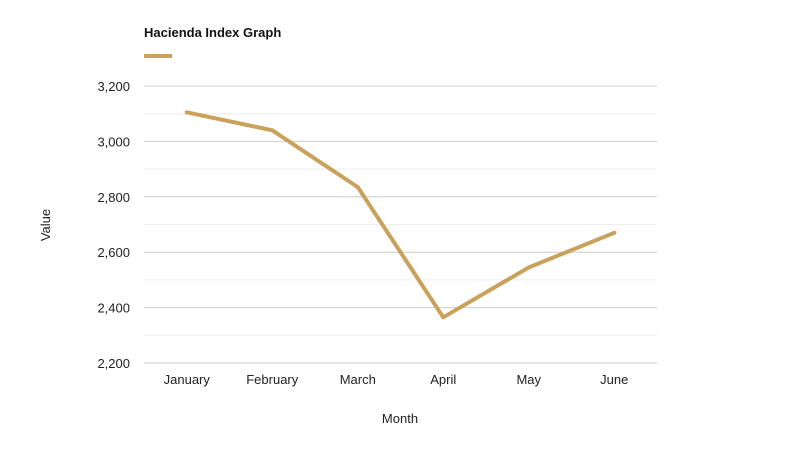 Image resolution: width=800 pixels, height=450 pixels. I want to click on x-tick-label: June, so click(614, 379).